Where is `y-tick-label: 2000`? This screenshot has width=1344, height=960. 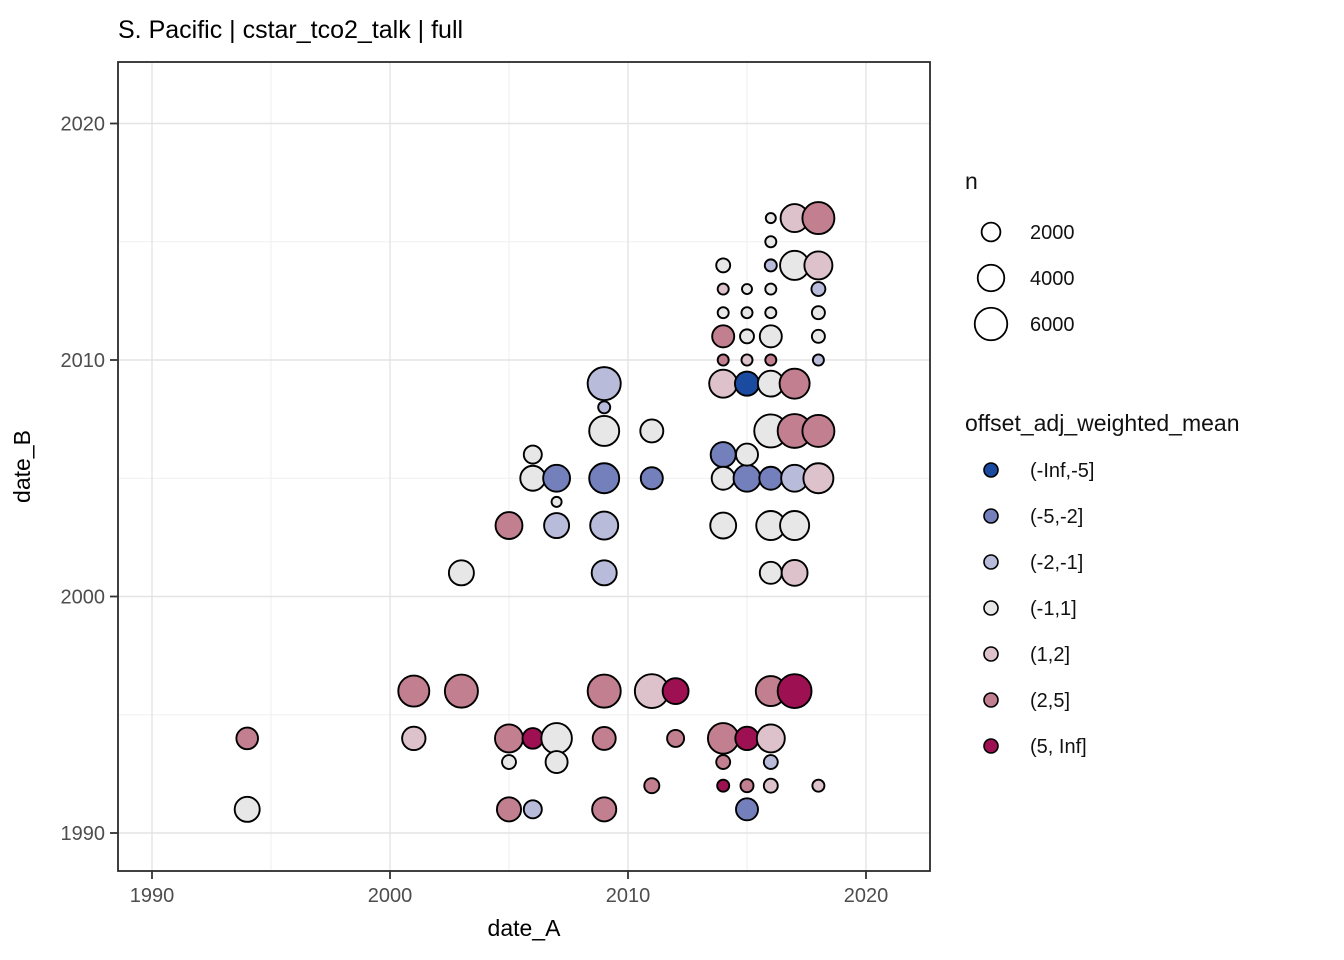 y-tick-label: 2000 is located at coordinates (83, 598).